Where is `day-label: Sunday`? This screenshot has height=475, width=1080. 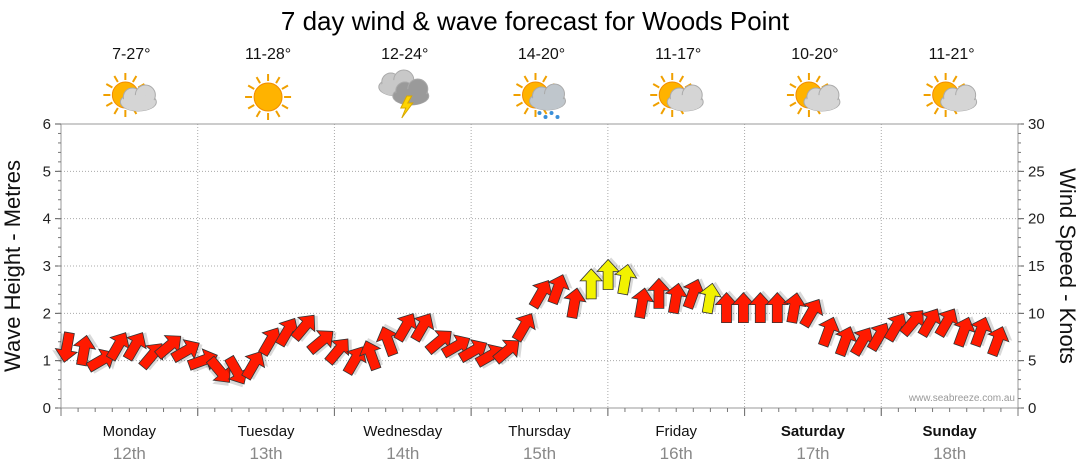
day-label: Sunday is located at coordinates (950, 431).